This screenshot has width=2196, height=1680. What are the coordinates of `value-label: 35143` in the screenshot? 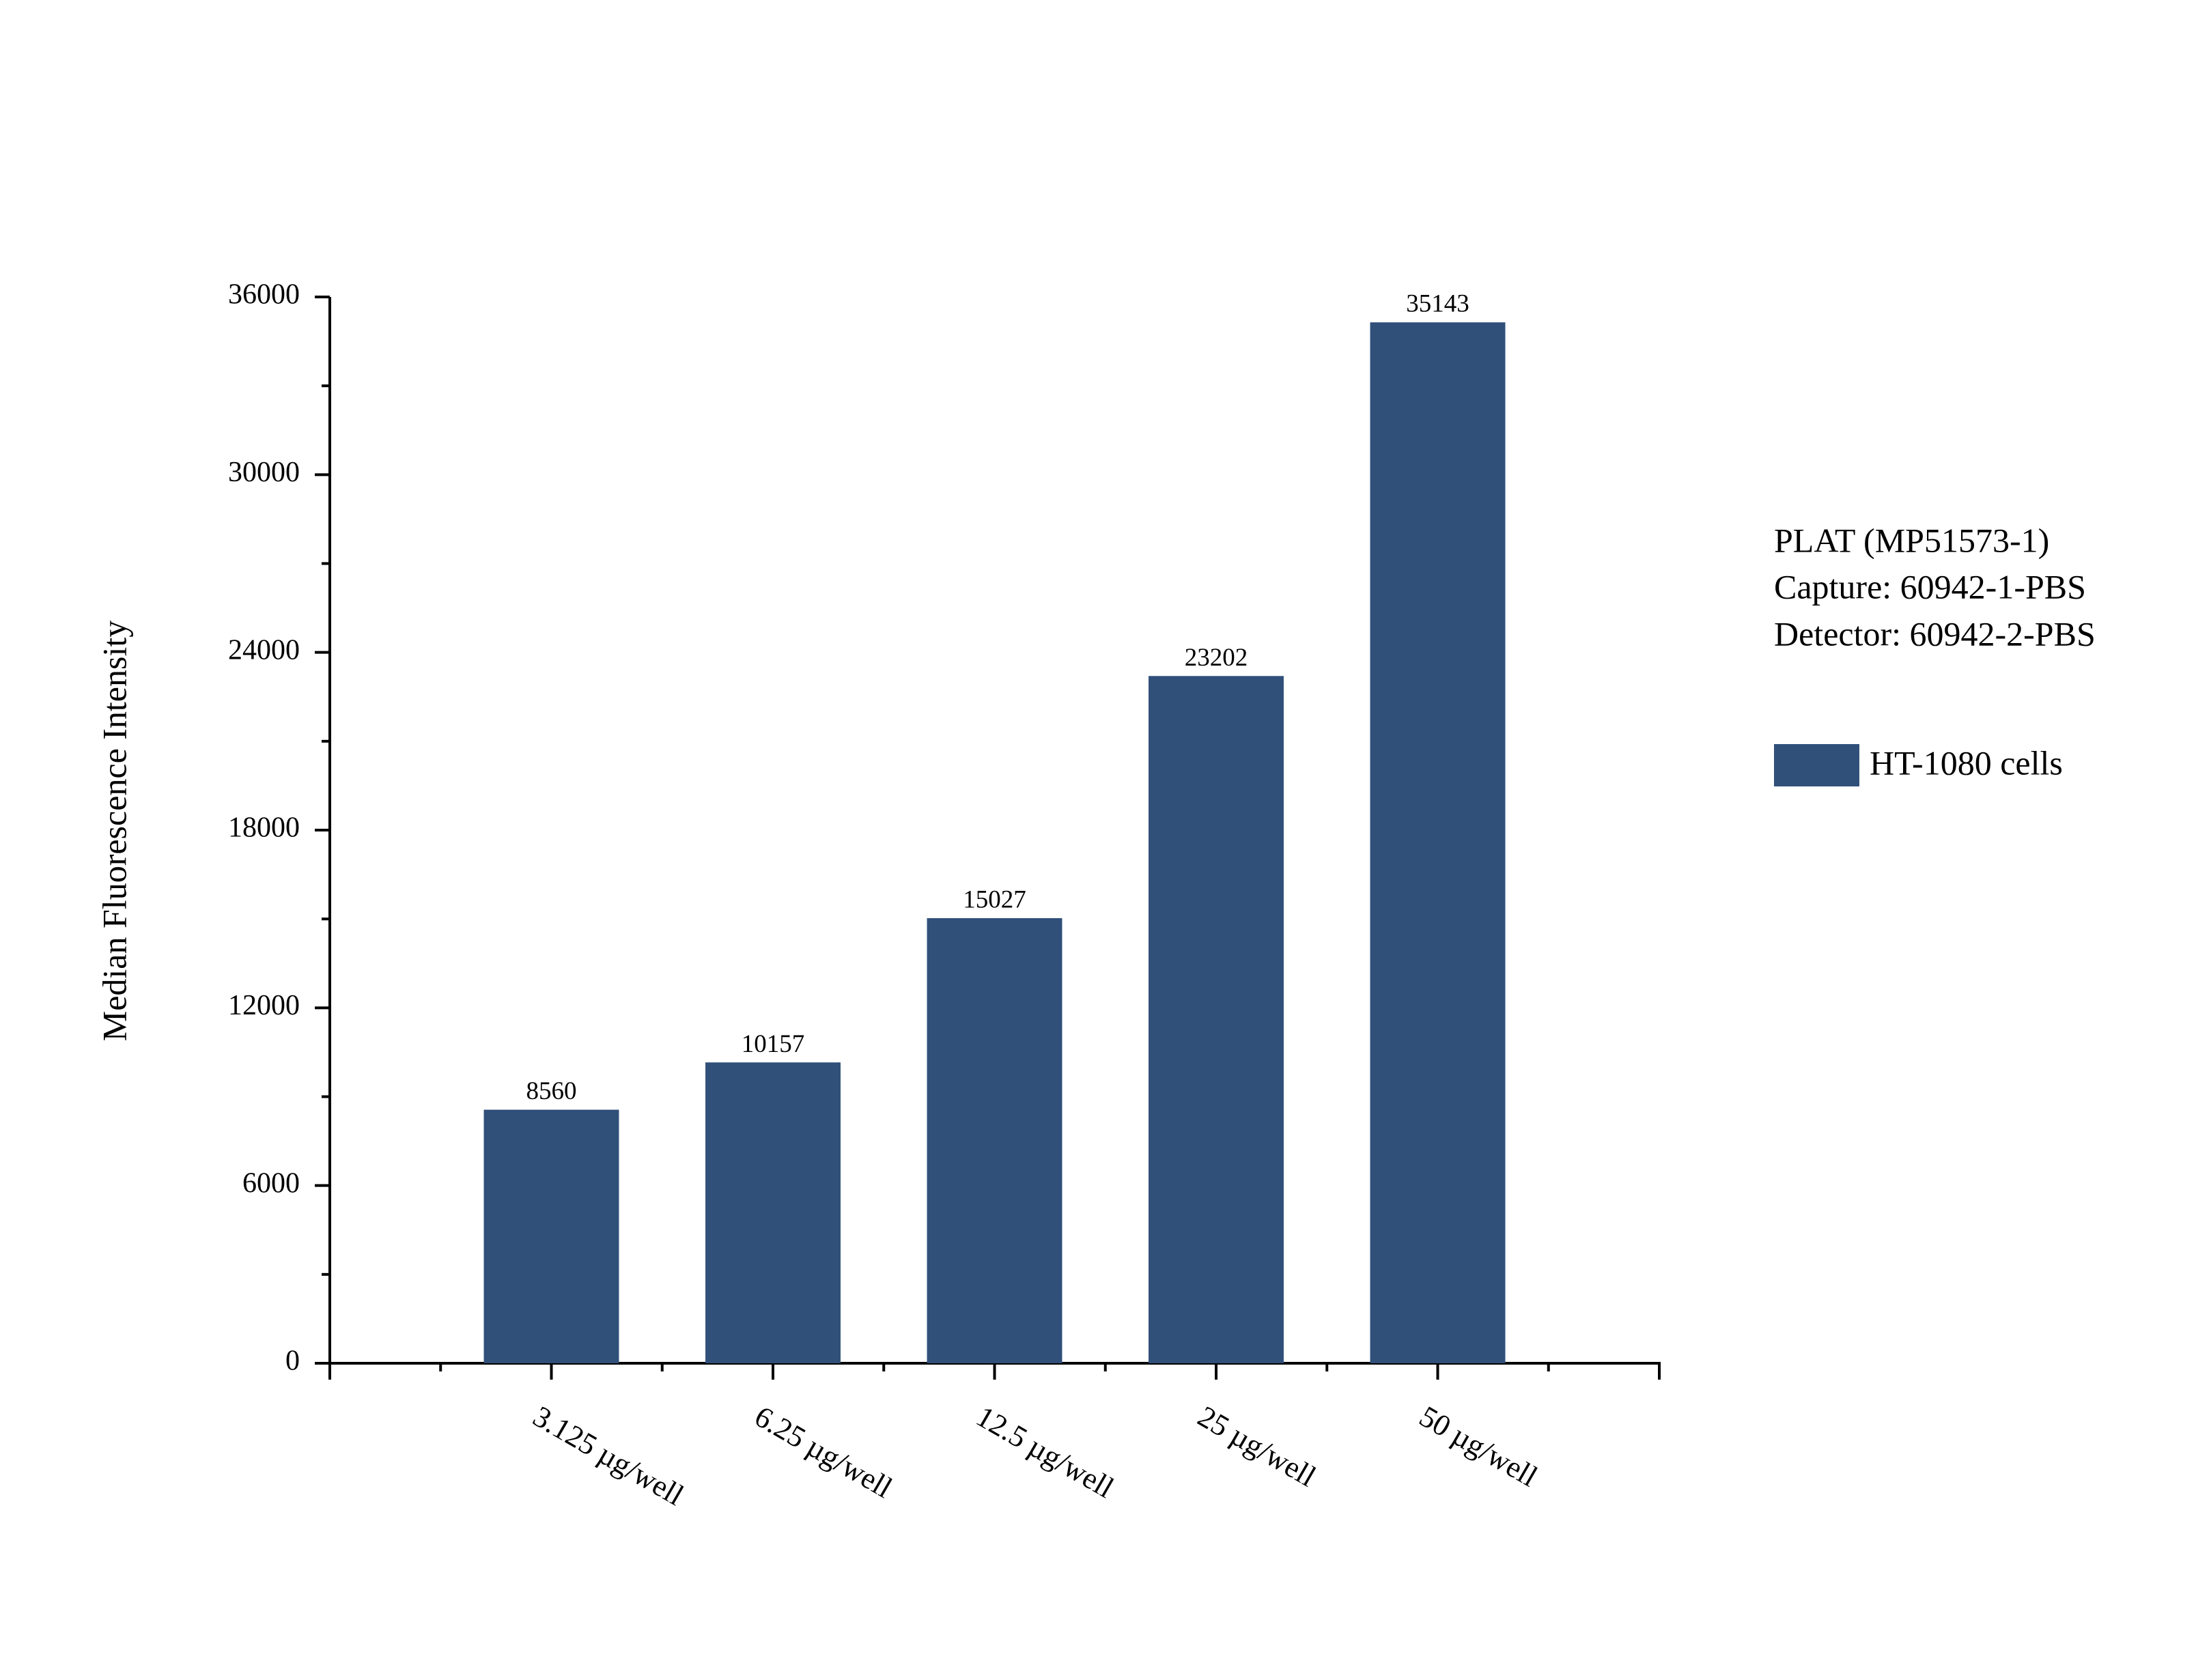 It's located at (1437, 304).